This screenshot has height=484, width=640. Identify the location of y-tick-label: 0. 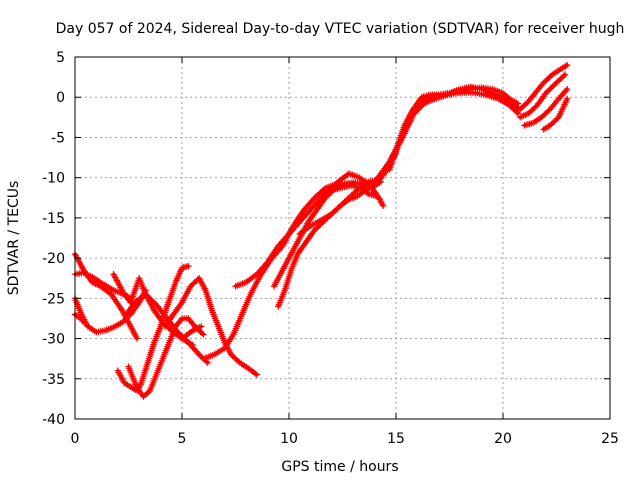
(60, 98).